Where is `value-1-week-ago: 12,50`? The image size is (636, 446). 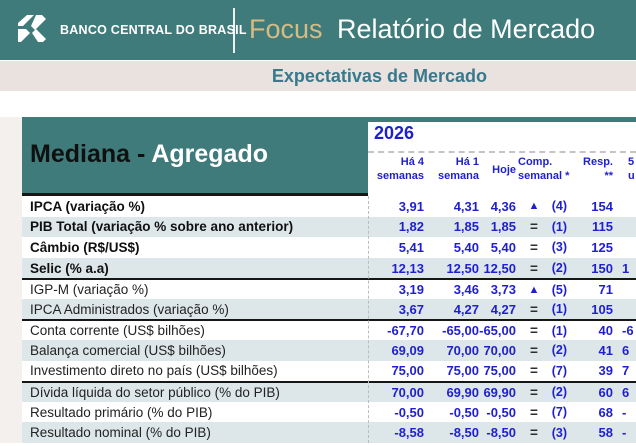 value-1-week-ago: 12,50 is located at coordinates (462, 268).